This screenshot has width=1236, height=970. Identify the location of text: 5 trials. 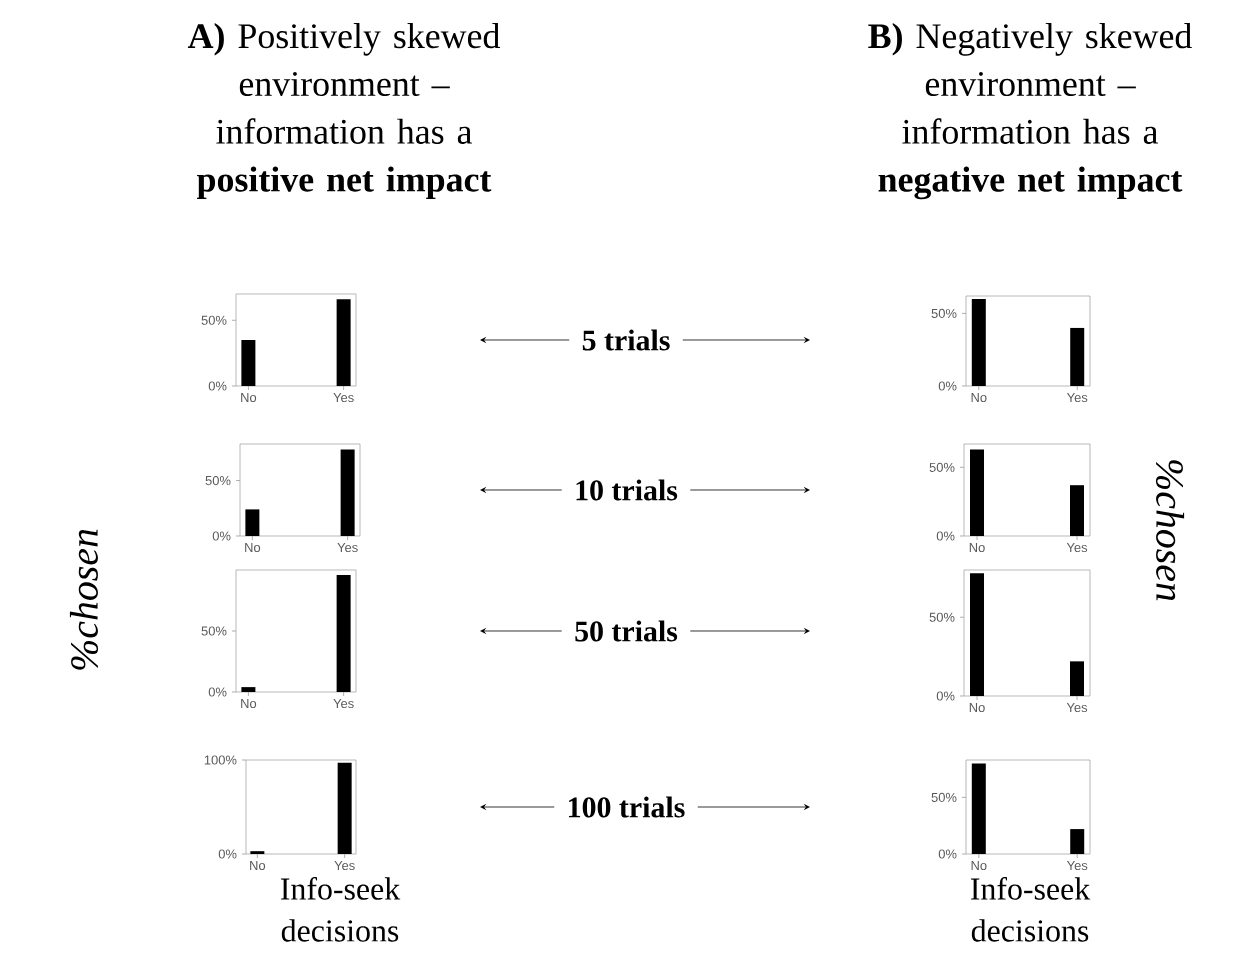
(626, 340).